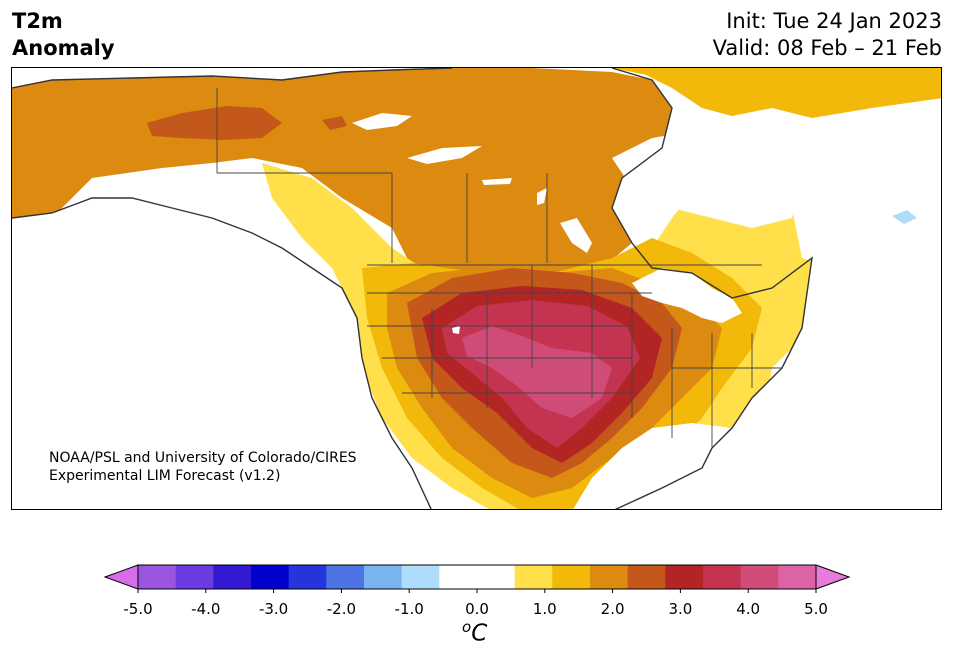 The width and height of the screenshot is (953, 659). I want to click on title-line-1: T2m, so click(37, 21).